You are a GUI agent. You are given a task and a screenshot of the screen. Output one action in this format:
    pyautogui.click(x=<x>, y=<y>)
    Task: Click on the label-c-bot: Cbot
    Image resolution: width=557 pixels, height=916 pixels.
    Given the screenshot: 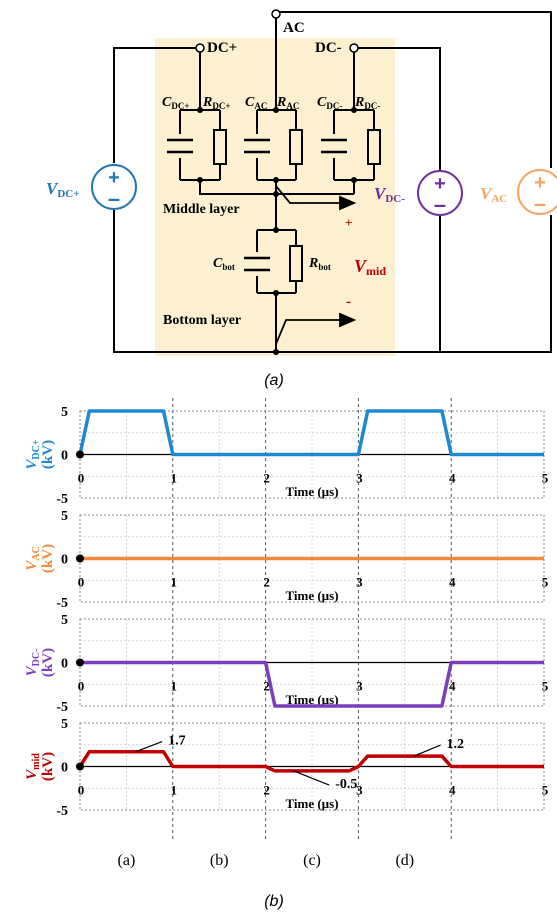 What is the action you would take?
    pyautogui.click(x=224, y=264)
    